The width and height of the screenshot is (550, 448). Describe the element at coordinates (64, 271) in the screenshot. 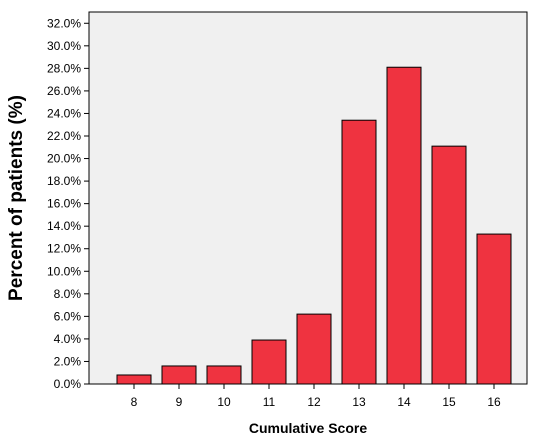

I see `y-tick-label: 10.0%` at that location.